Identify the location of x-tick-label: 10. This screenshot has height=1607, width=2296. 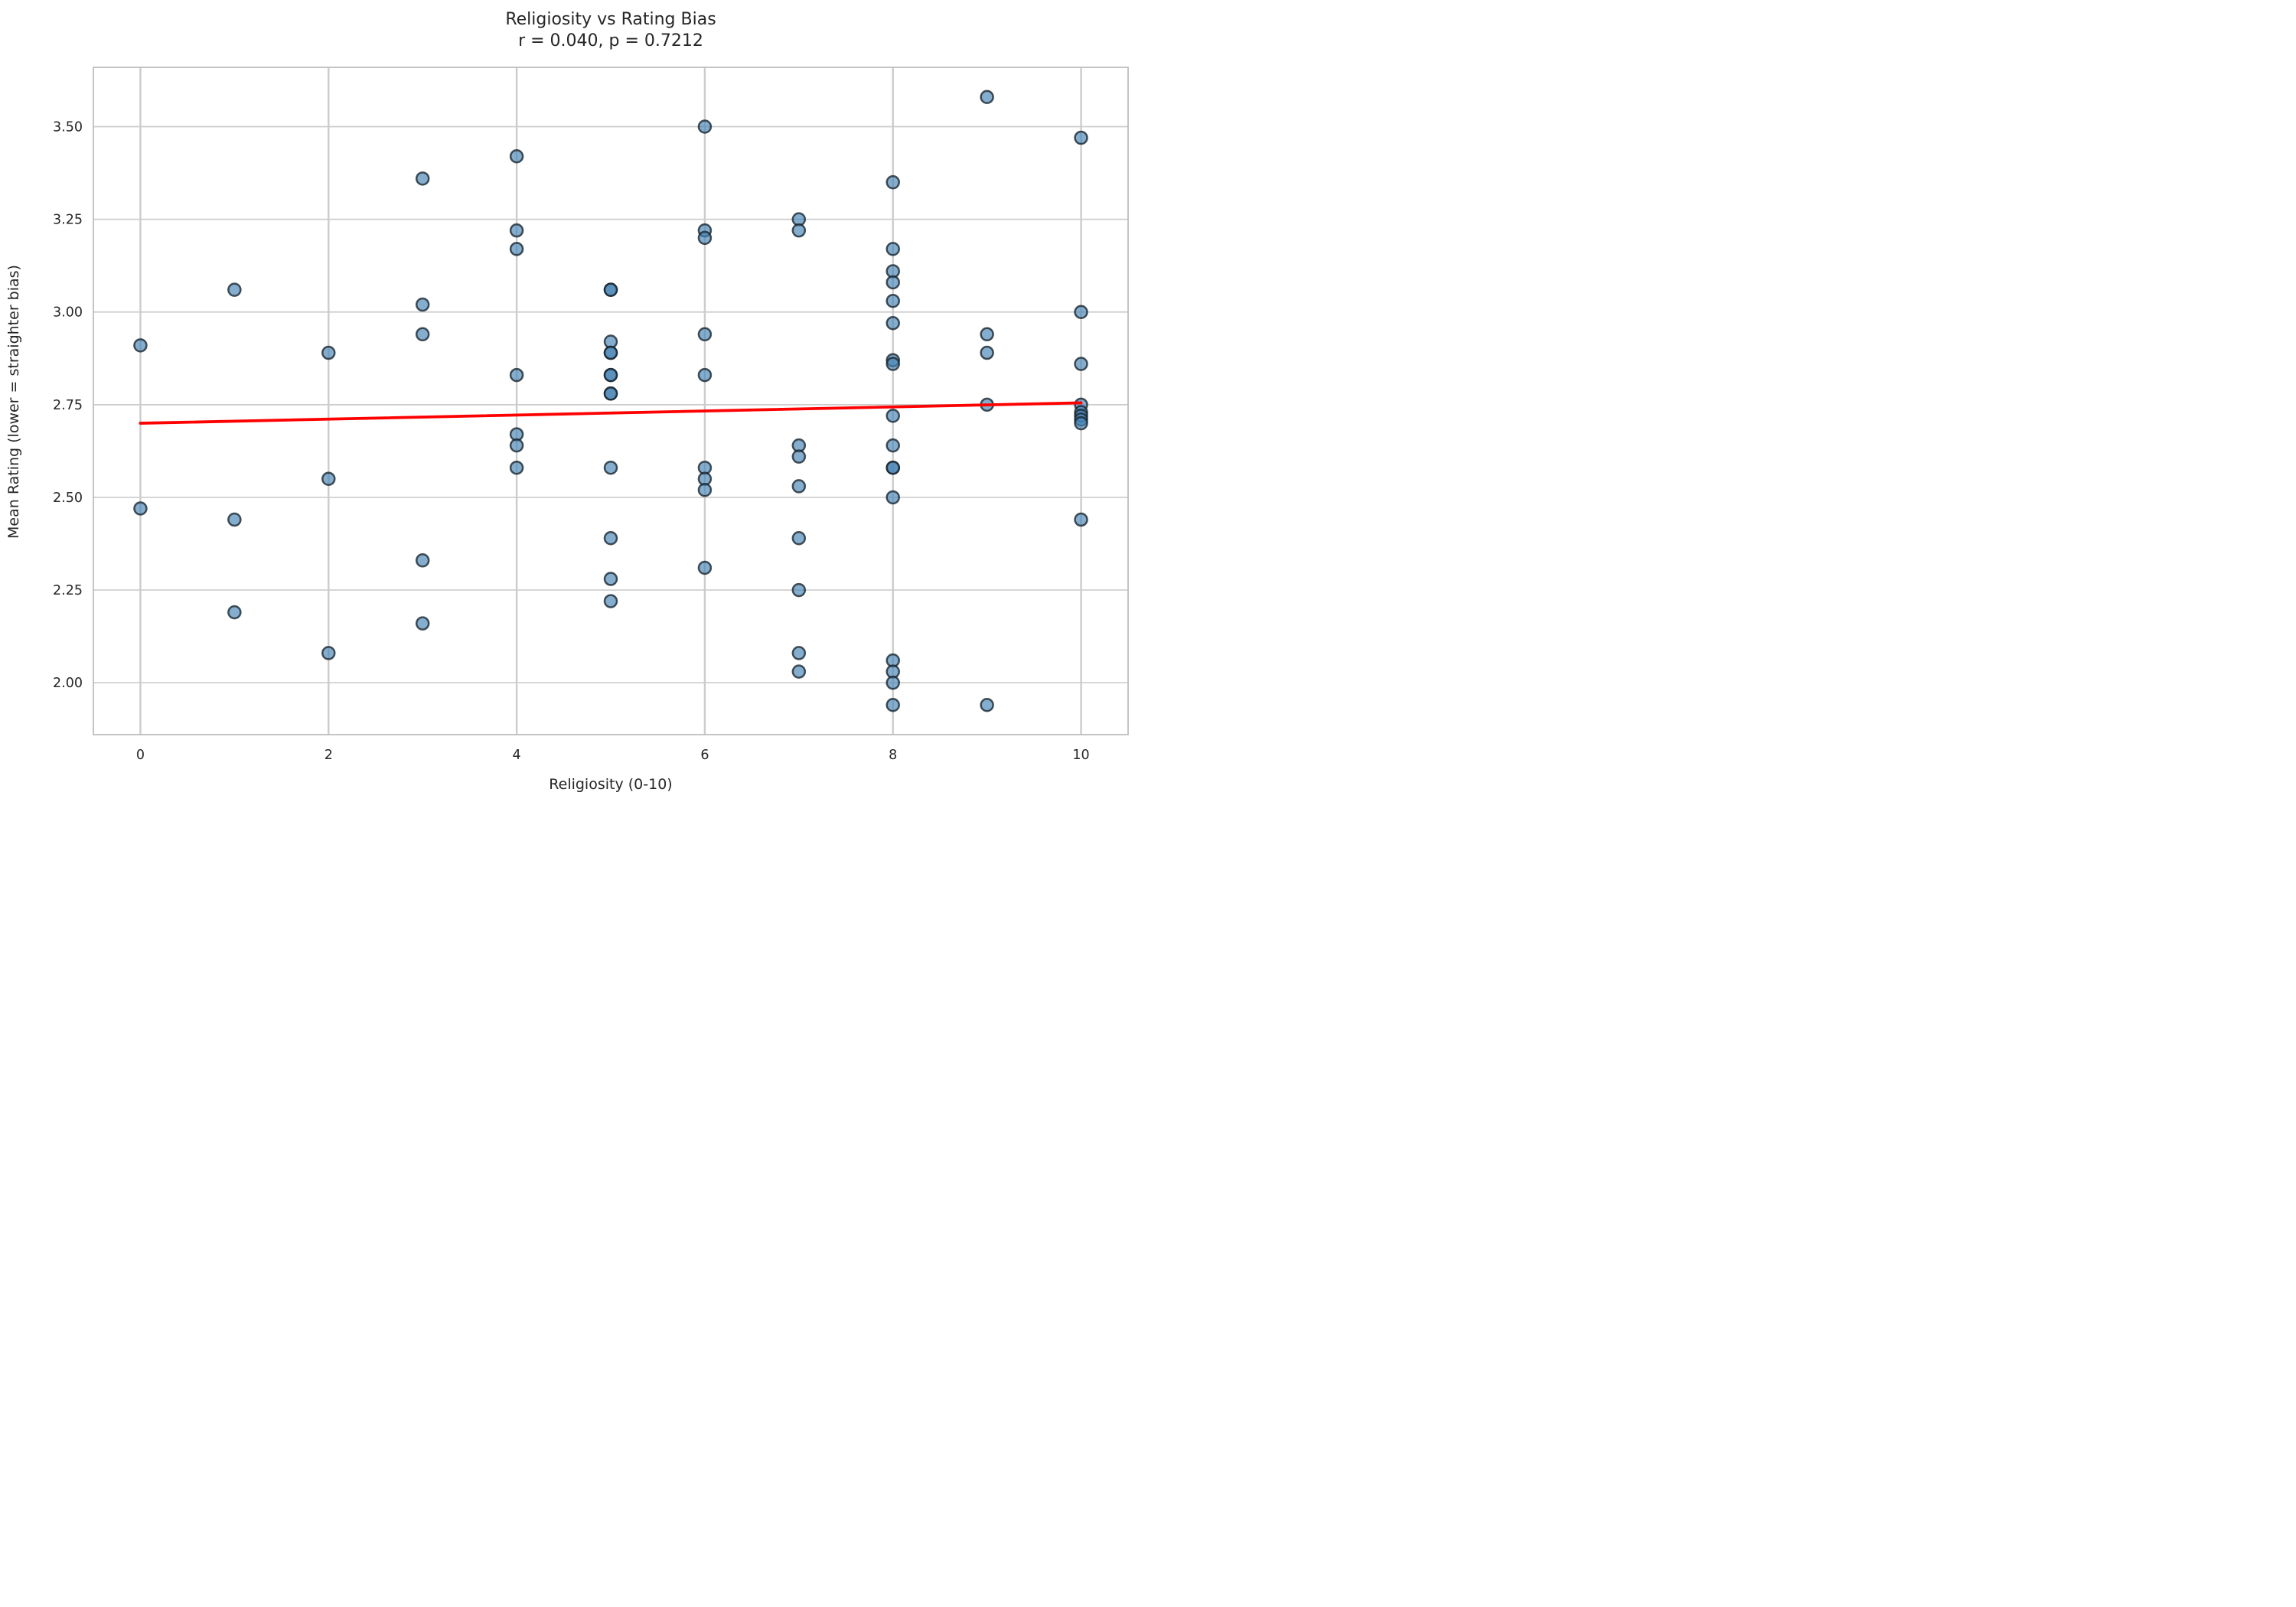
(1080, 755).